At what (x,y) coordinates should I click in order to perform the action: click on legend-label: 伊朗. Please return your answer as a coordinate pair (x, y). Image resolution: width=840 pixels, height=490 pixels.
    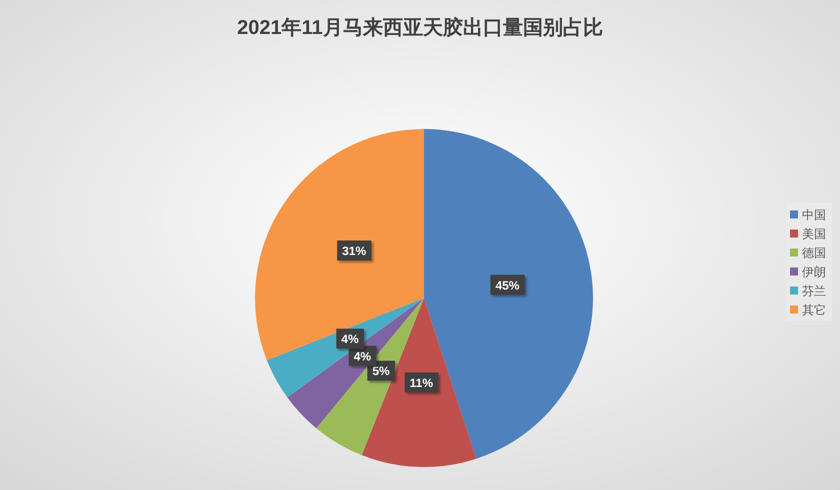
    Looking at the image, I should click on (814, 272).